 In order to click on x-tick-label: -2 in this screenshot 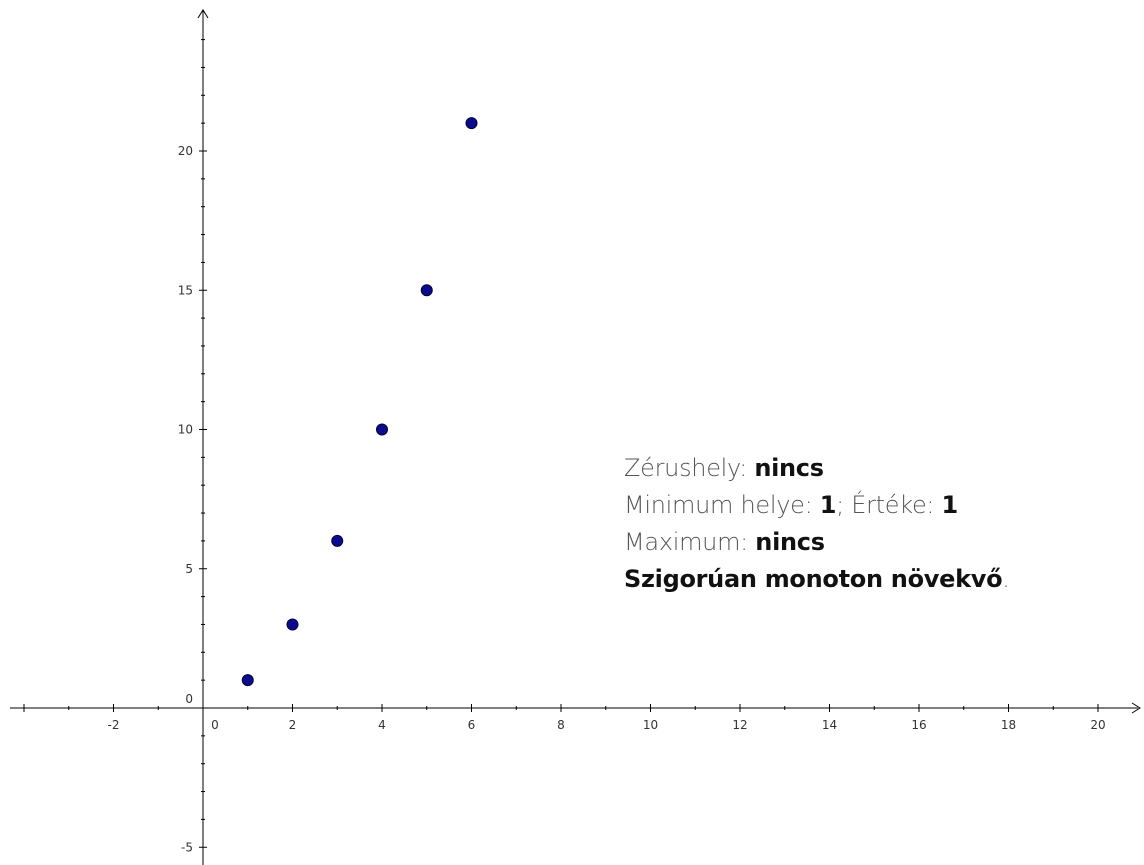, I will do `click(114, 725)`.